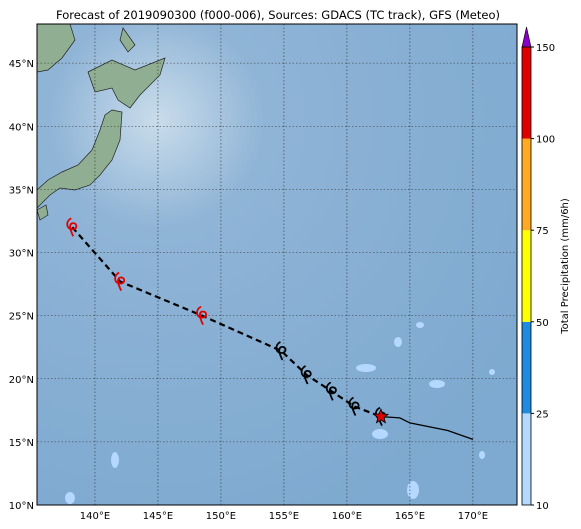 This screenshot has height=529, width=581. What do you see at coordinates (21, 64) in the screenshot?
I see `y-tick-label: 45°N` at bounding box center [21, 64].